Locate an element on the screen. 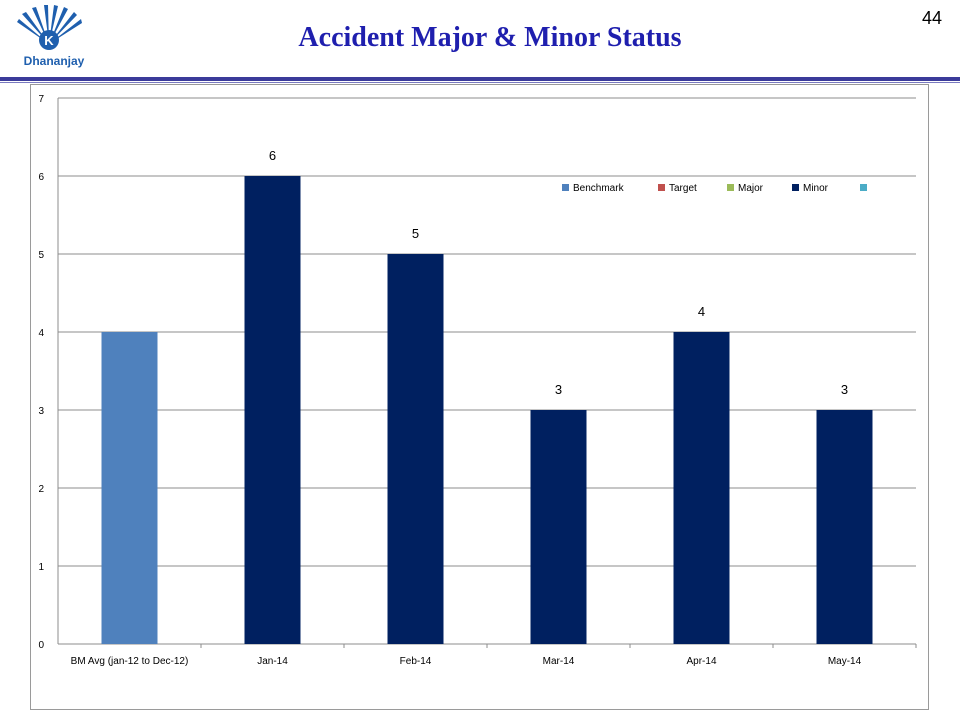 This screenshot has width=960, height=720. y-tick-label: 4 is located at coordinates (41, 333).